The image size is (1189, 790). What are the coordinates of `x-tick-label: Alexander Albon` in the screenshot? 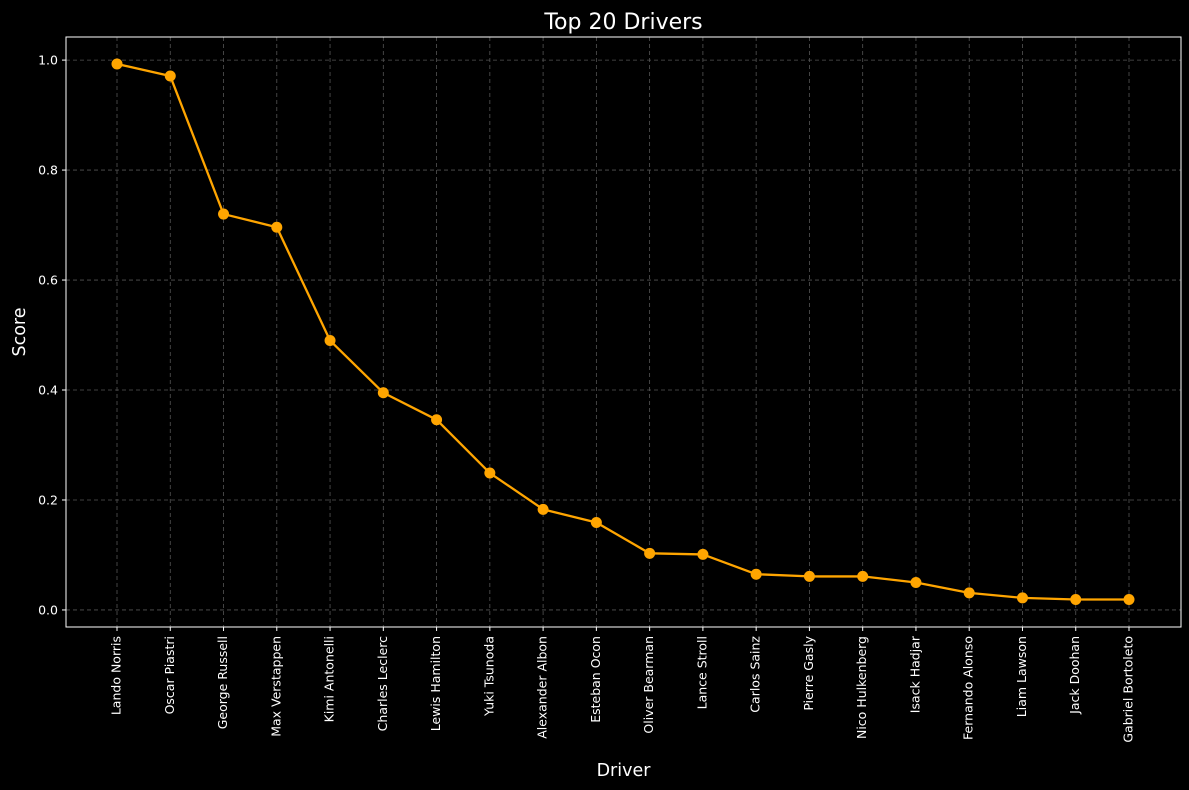 It's located at (542, 687).